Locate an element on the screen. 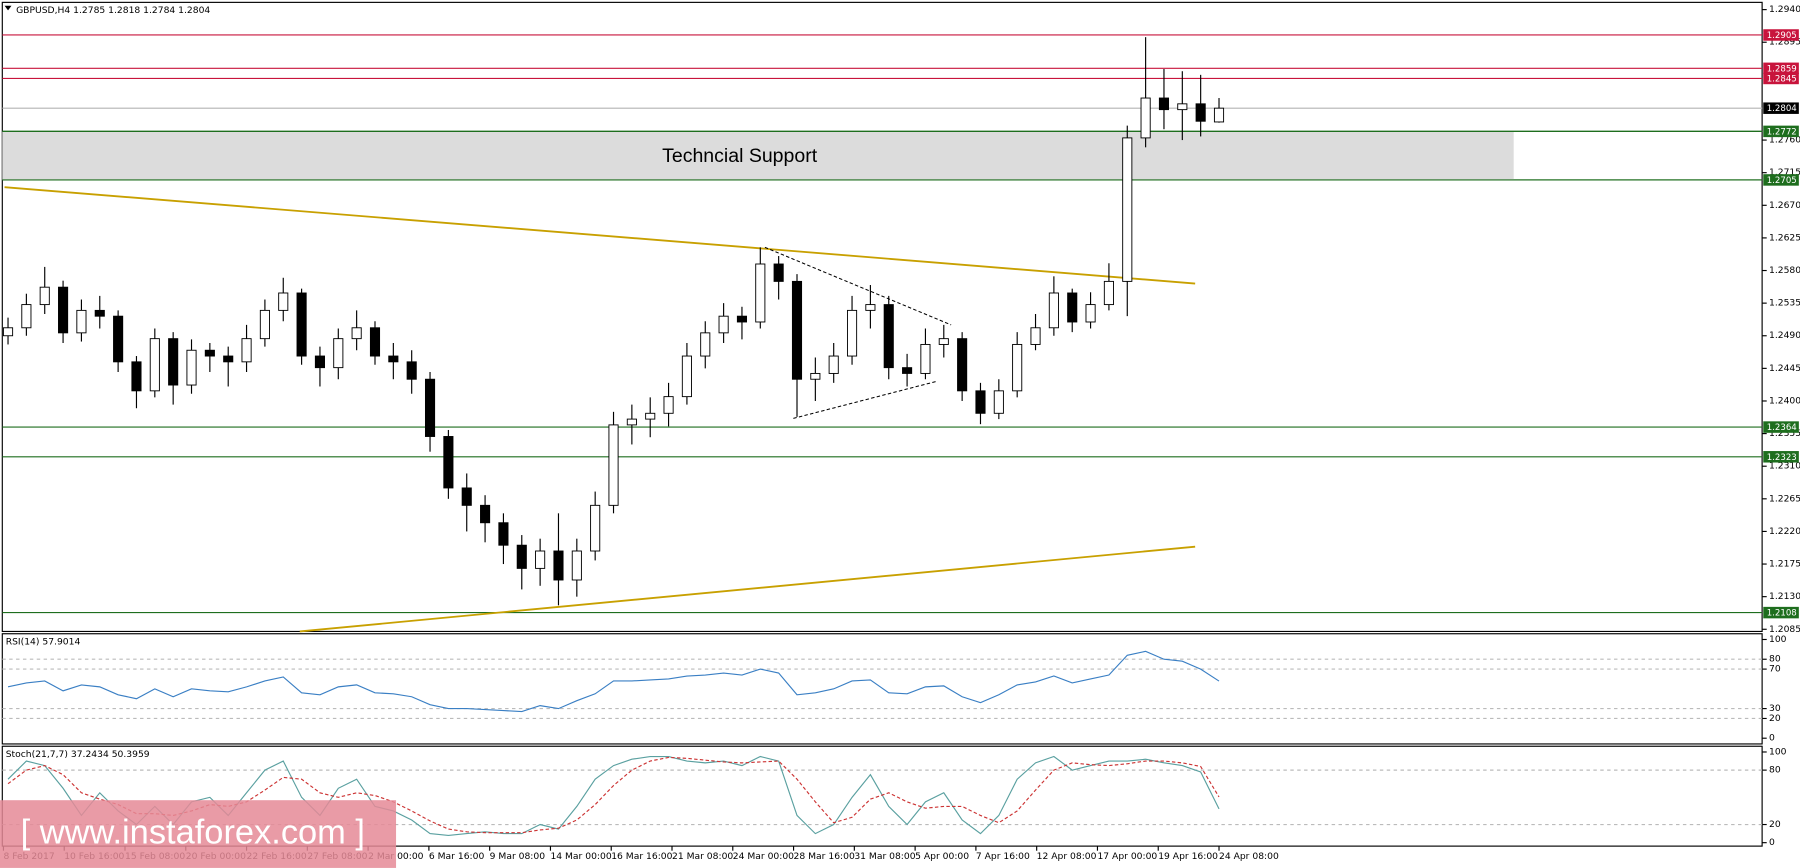 The width and height of the screenshot is (1800, 868). support-zone is located at coordinates (758, 155).